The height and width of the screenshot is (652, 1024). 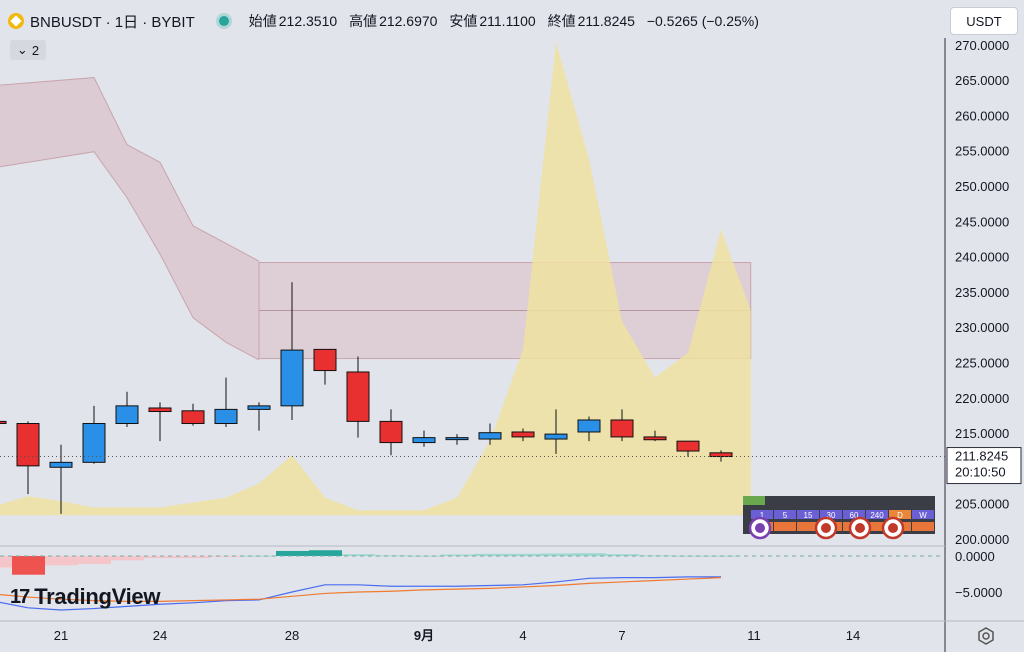 I want to click on cloud-upper-line, so click(x=130, y=169).